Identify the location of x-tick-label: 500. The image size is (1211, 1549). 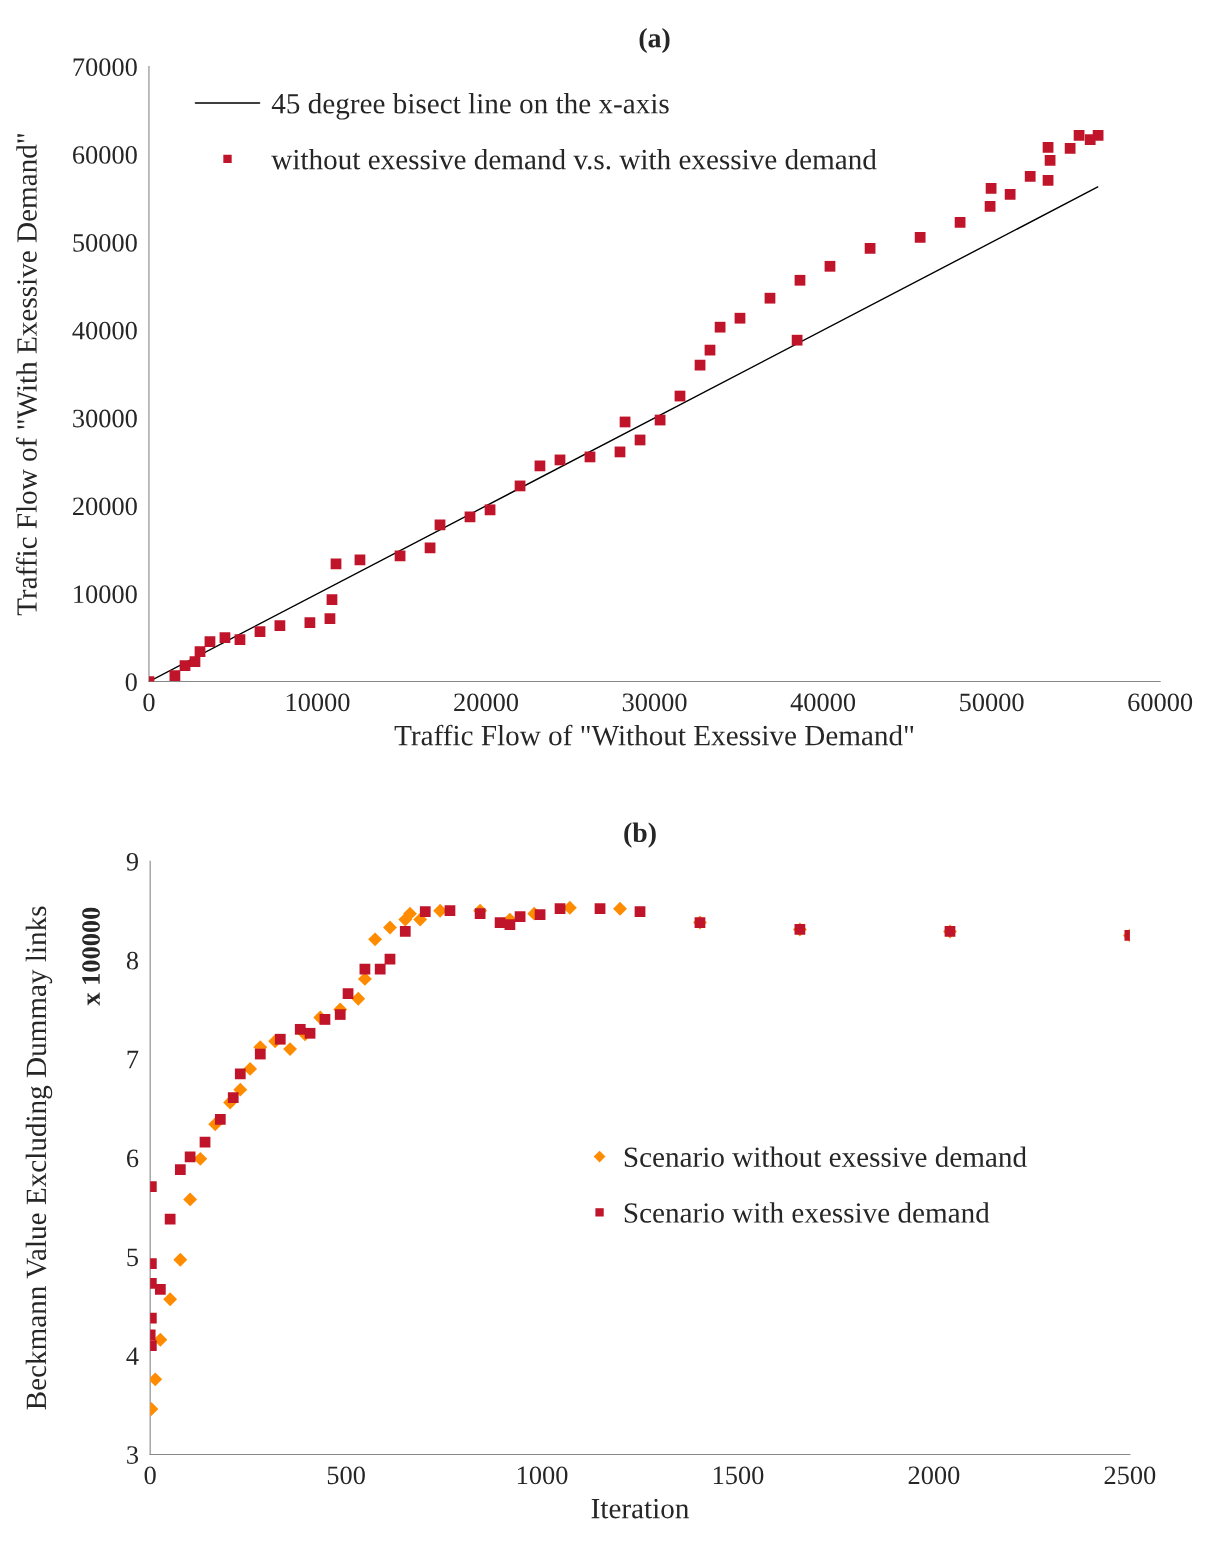
(346, 1475).